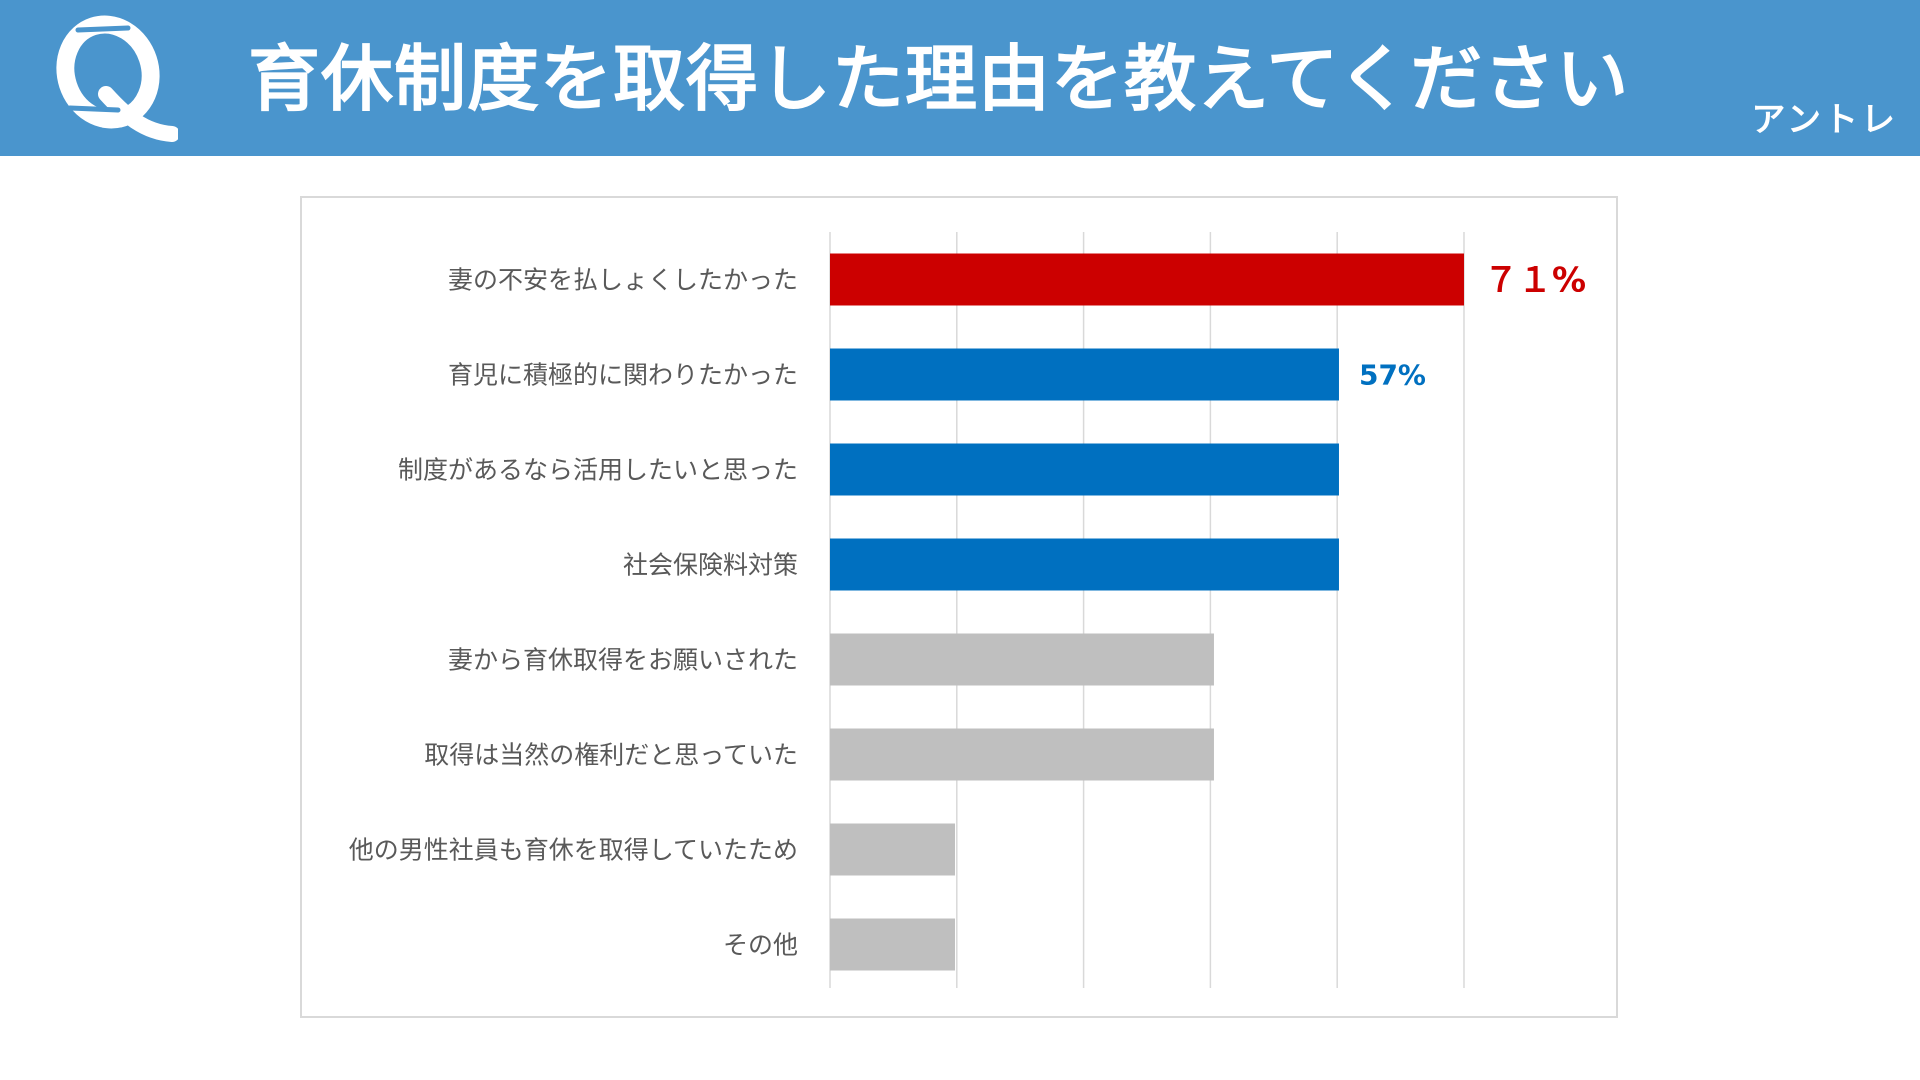 The height and width of the screenshot is (1080, 1920). I want to click on data-label: 57%, so click(1392, 375).